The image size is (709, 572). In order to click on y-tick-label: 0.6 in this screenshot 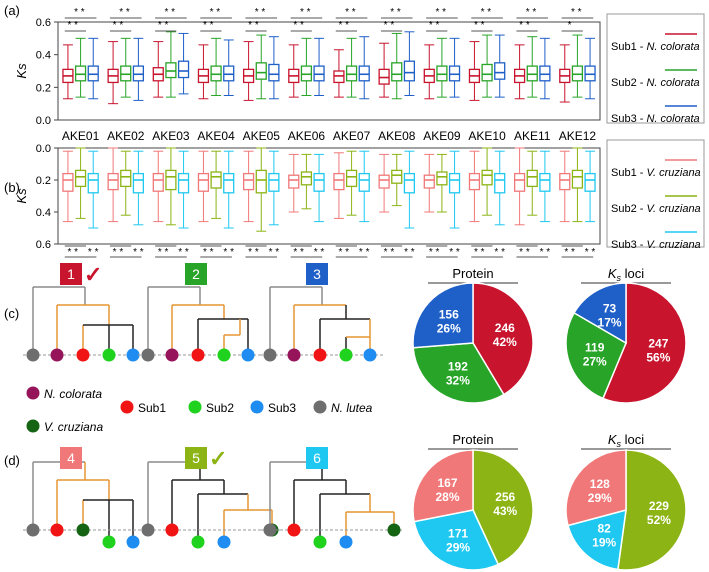, I will do `click(43, 245)`.